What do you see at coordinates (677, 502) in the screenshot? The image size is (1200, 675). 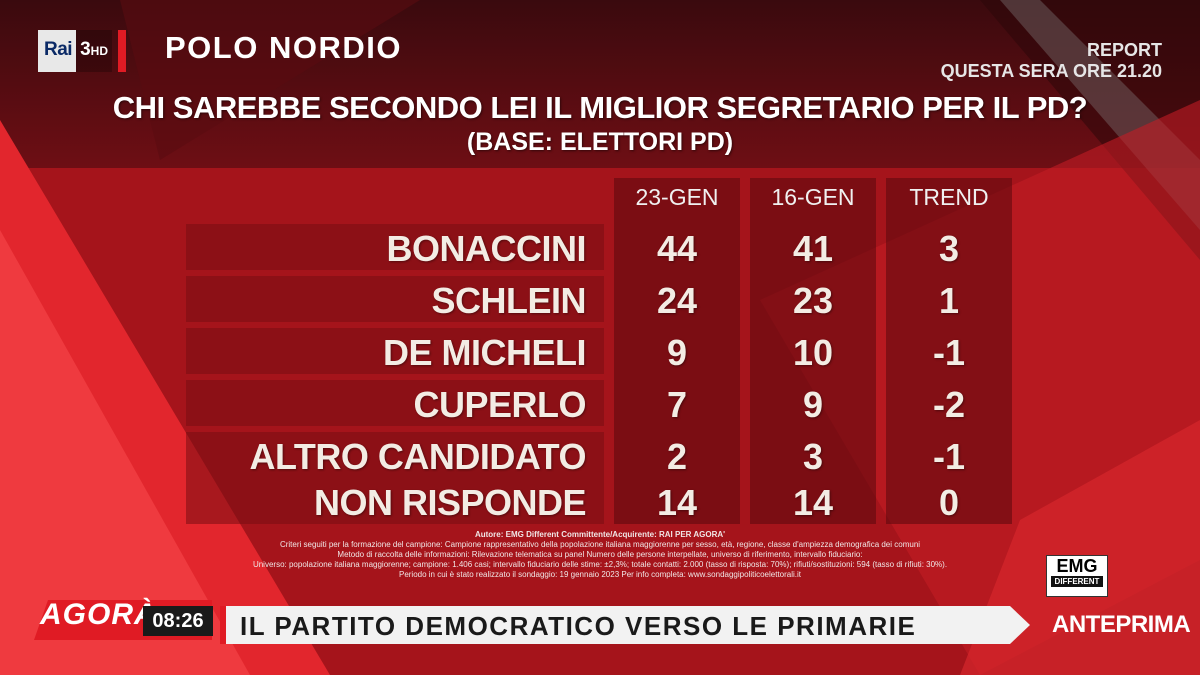 I see `value-23-gen: 14` at bounding box center [677, 502].